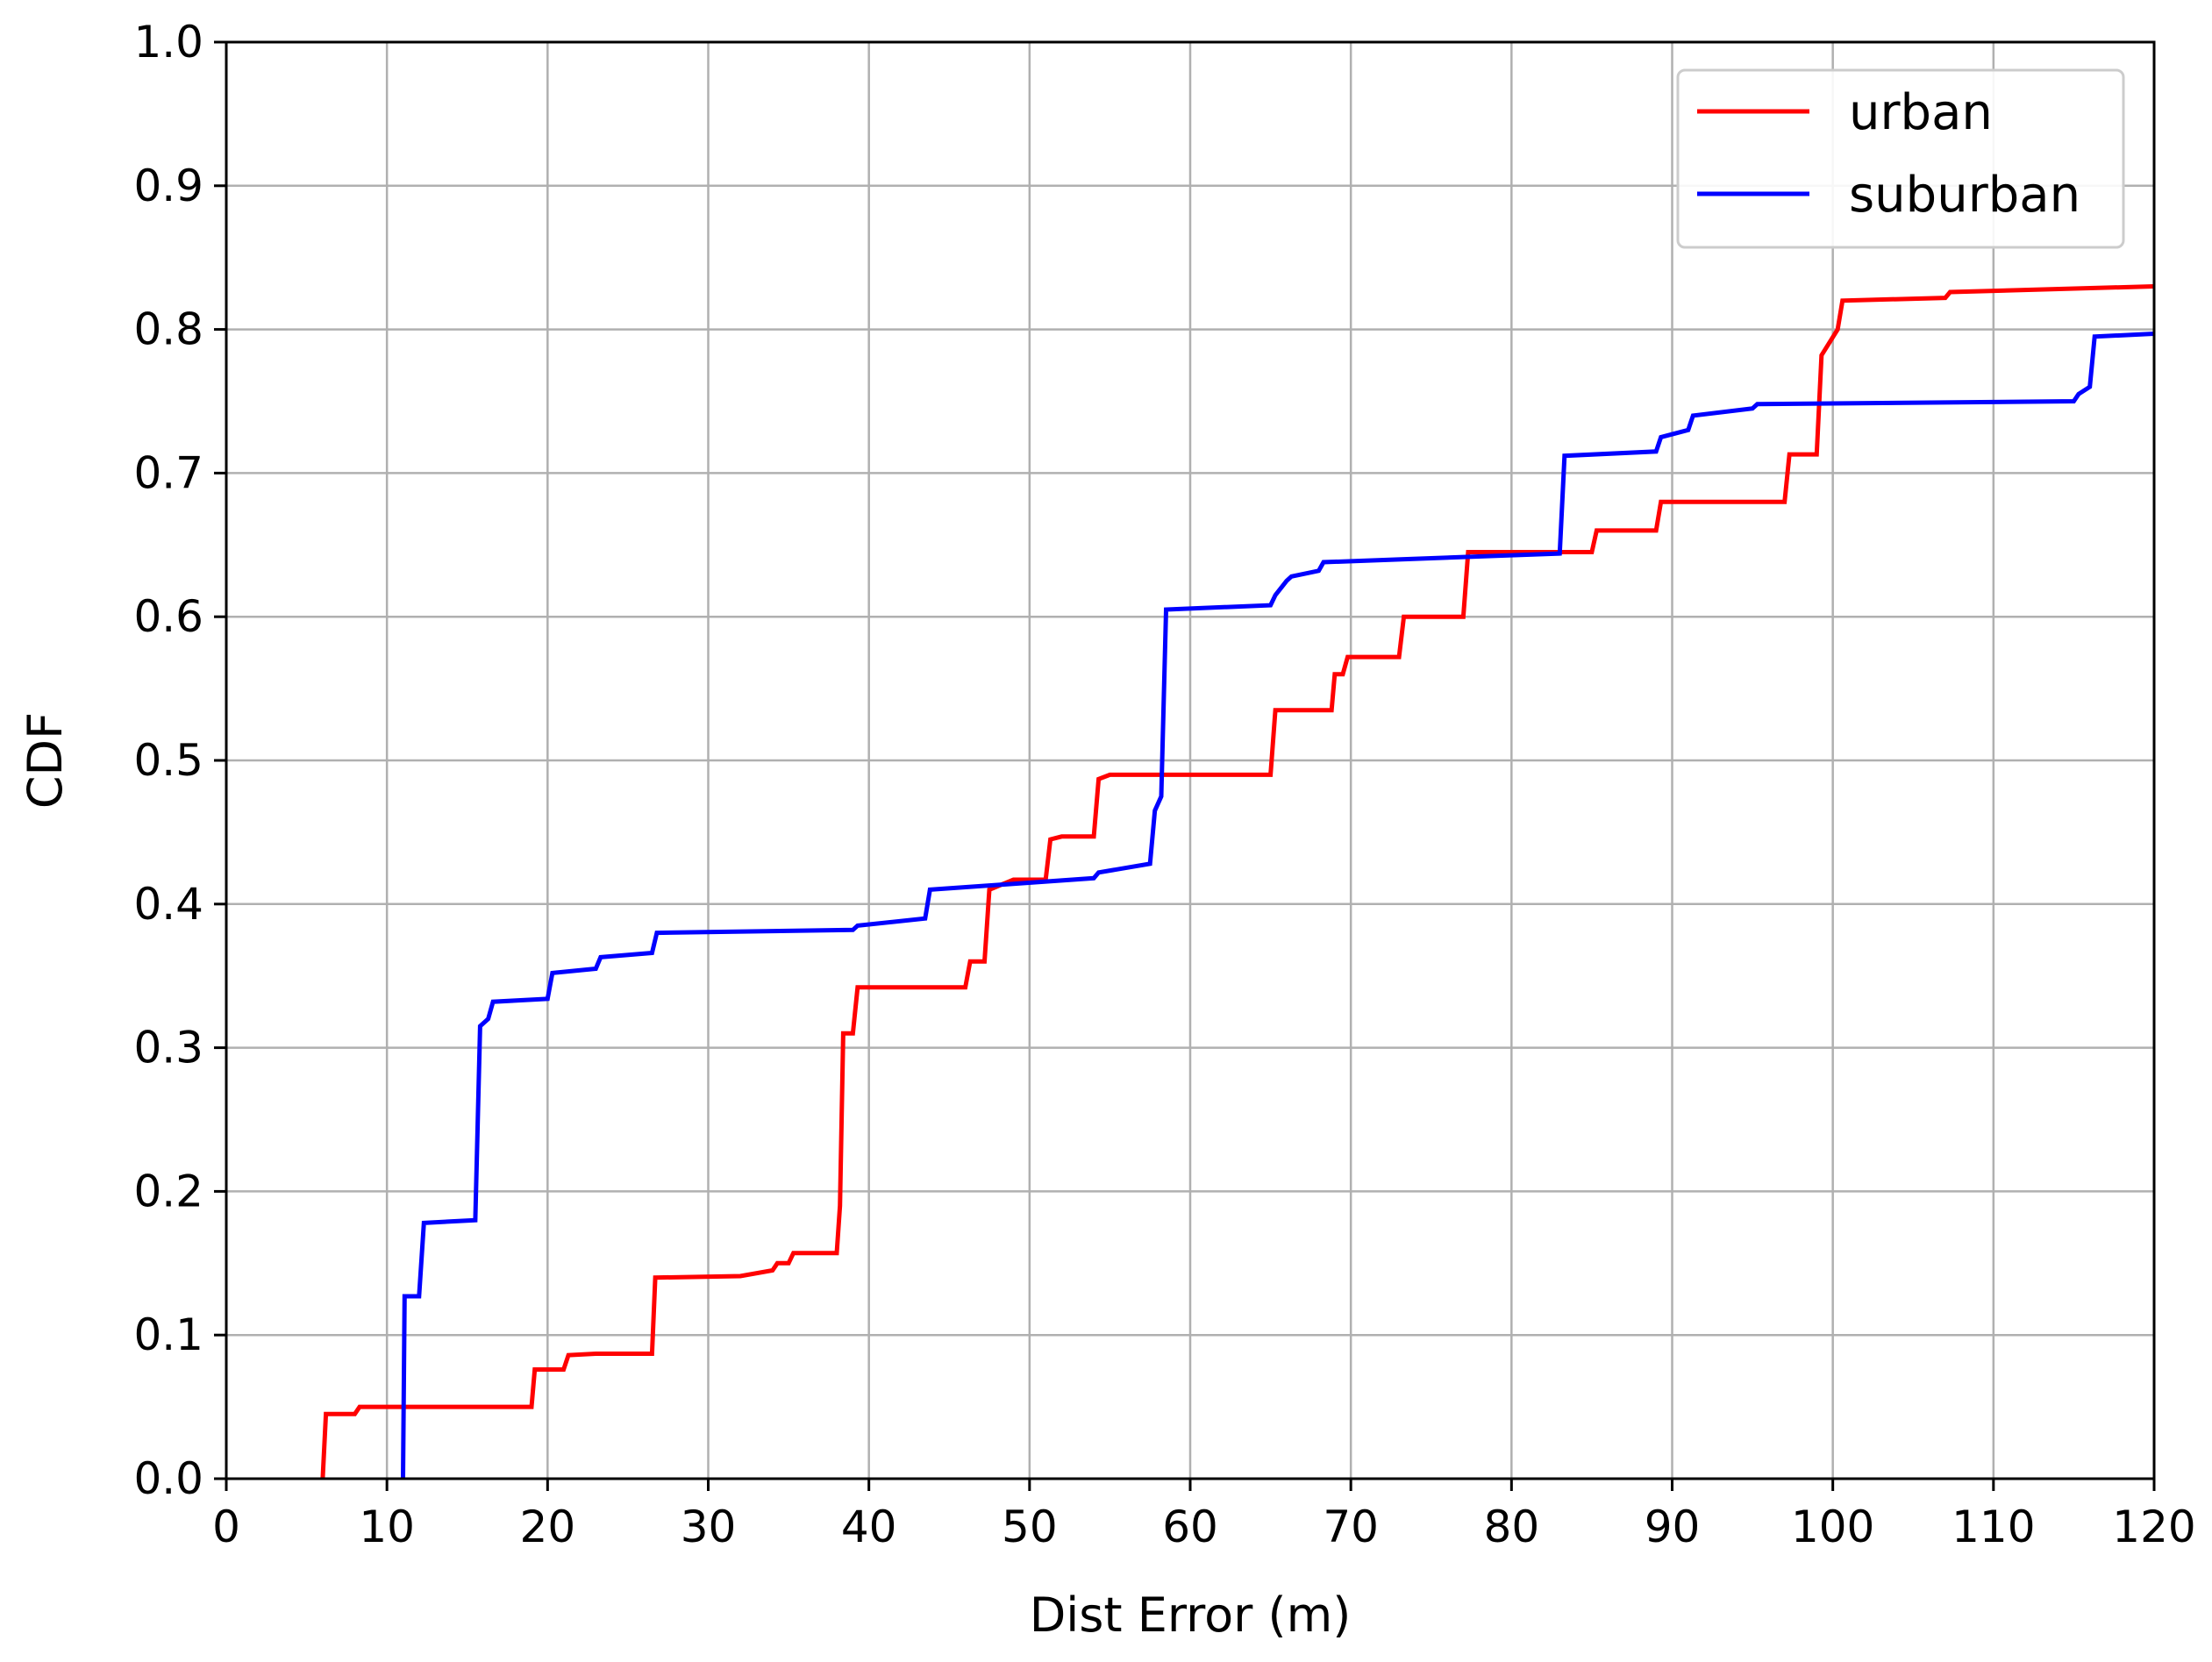 Image resolution: width=2212 pixels, height=1662 pixels. I want to click on y-tick-label: 0.1, so click(168, 1335).